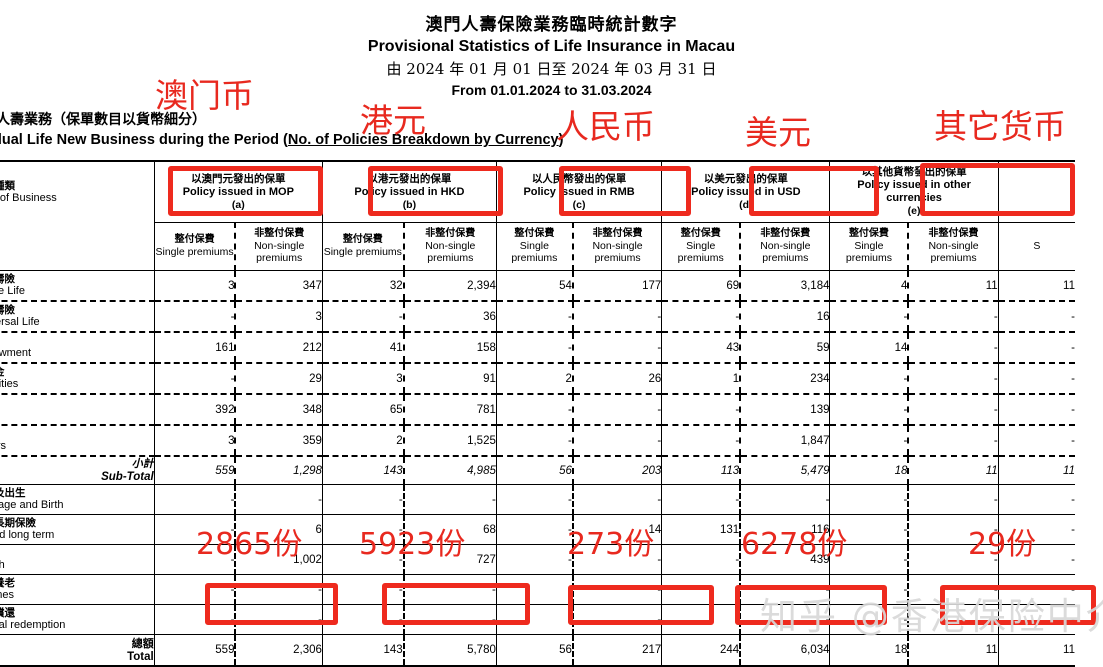 This screenshot has height=667, width=1103. Describe the element at coordinates (537, 441) in the screenshot. I see `table-row: 其他Others335921,525---1,847---` at that location.